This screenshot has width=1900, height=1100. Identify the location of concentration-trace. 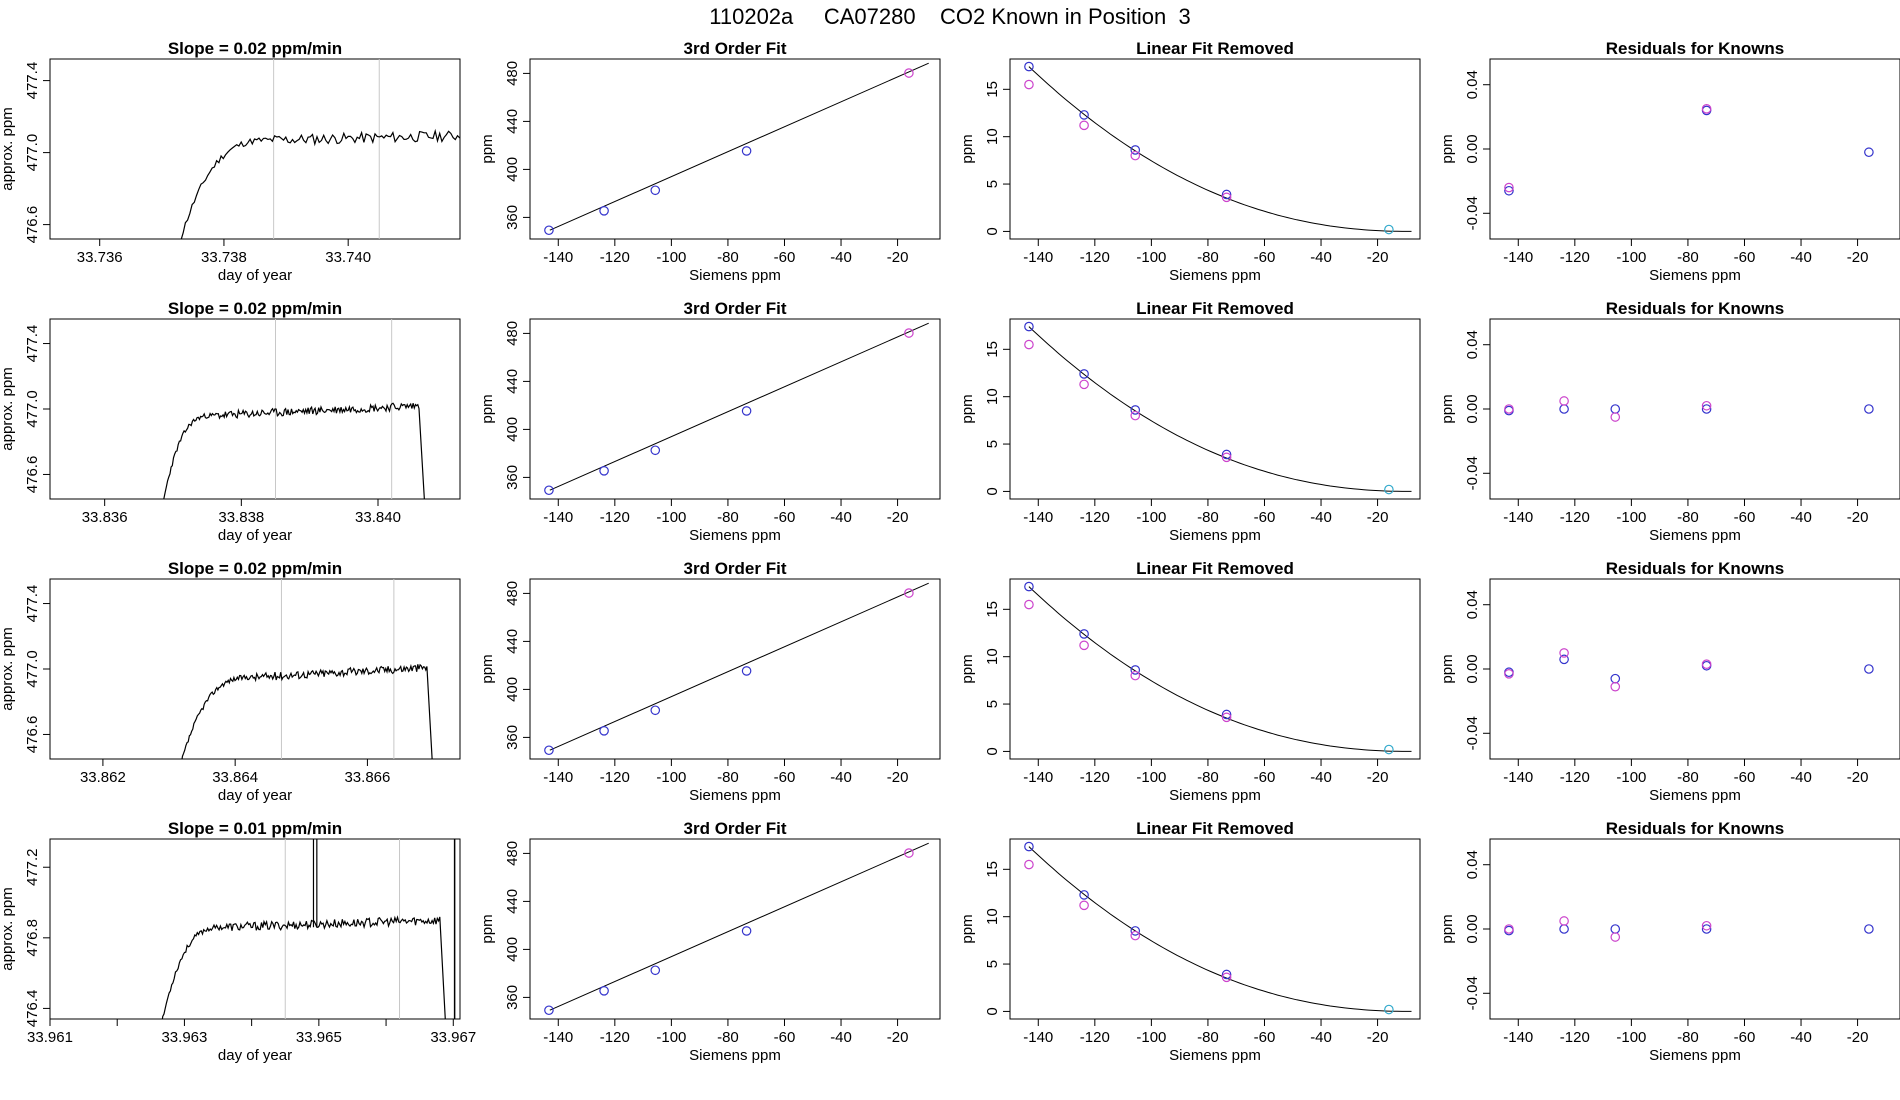
(320, 183).